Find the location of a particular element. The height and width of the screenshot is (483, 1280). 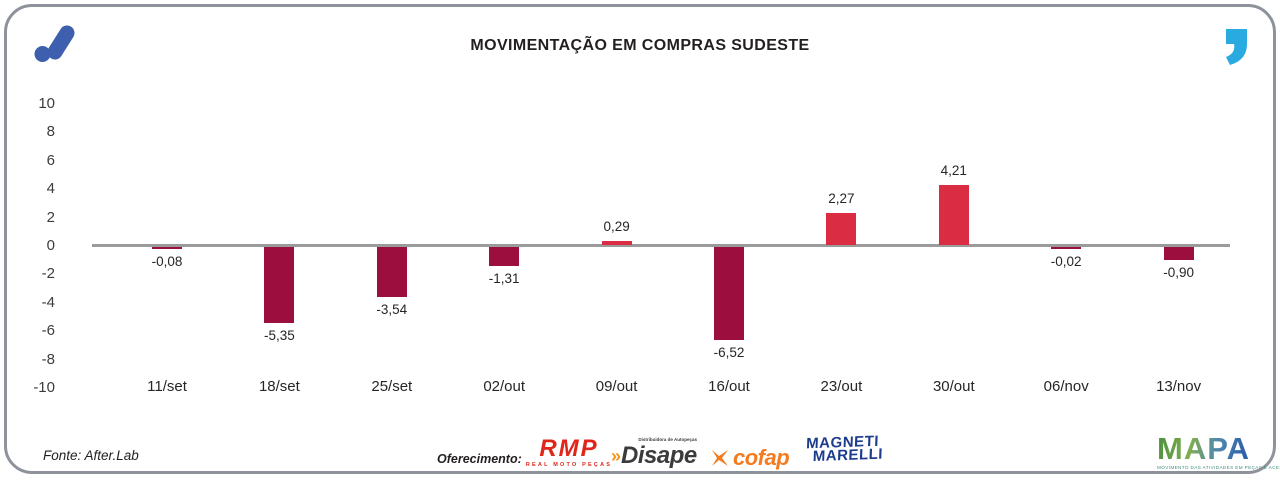

disape-chevron-icon: » is located at coordinates (616, 456).